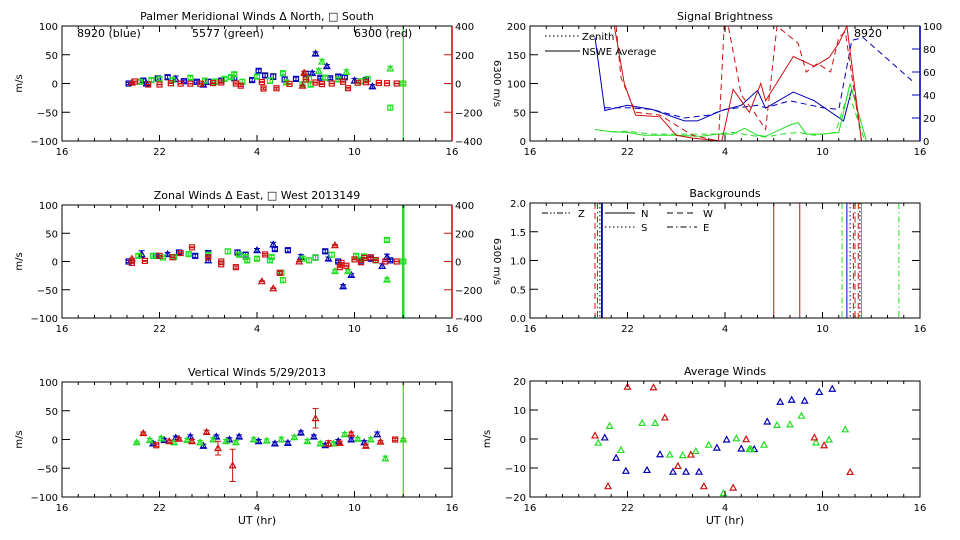 The height and width of the screenshot is (540, 960). Describe the element at coordinates (519, 411) in the screenshot. I see `y-tick-label: 10` at that location.